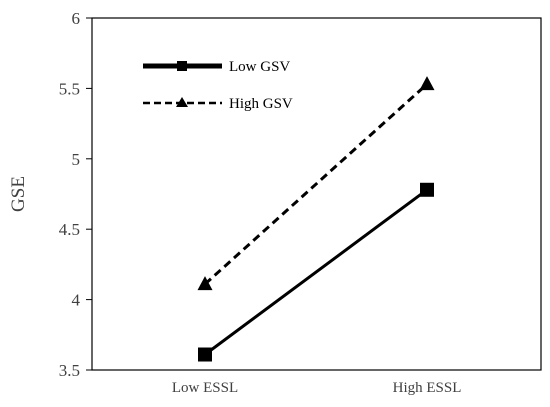  I want to click on y-tick-label: 4, so click(76, 300).